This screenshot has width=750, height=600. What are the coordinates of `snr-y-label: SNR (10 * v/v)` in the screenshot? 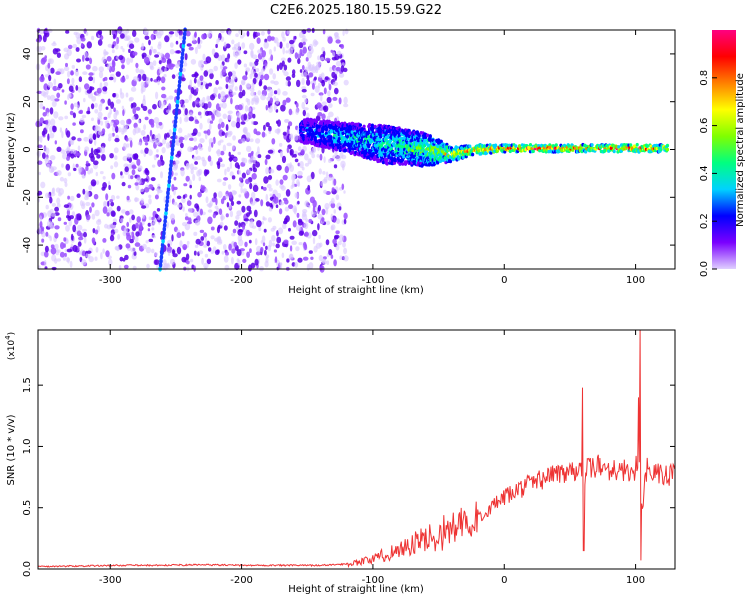 It's located at (11, 449).